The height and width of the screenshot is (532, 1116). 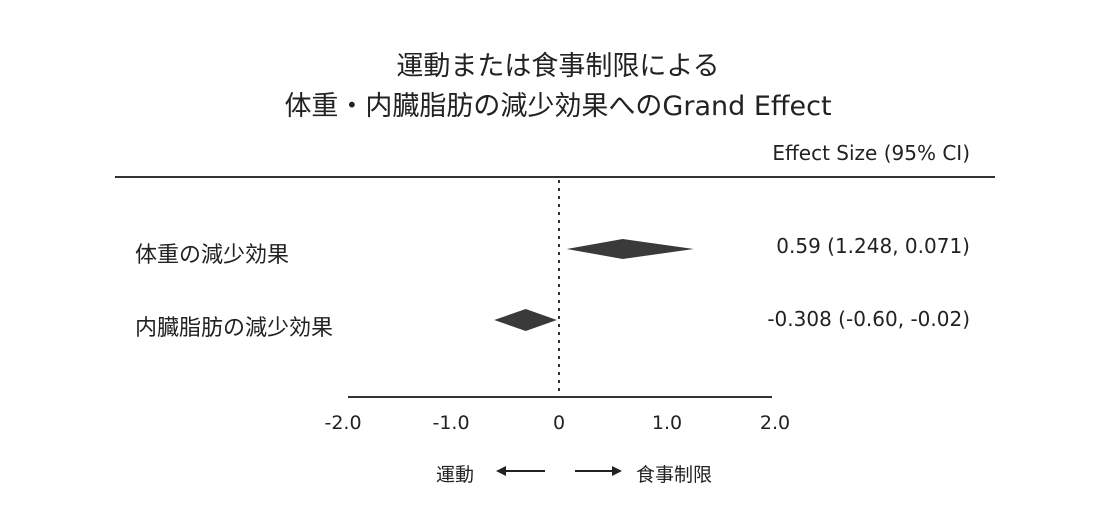 What do you see at coordinates (234, 328) in the screenshot?
I see `row-label-visceral-fat: 内臓脂肪の減少効果` at bounding box center [234, 328].